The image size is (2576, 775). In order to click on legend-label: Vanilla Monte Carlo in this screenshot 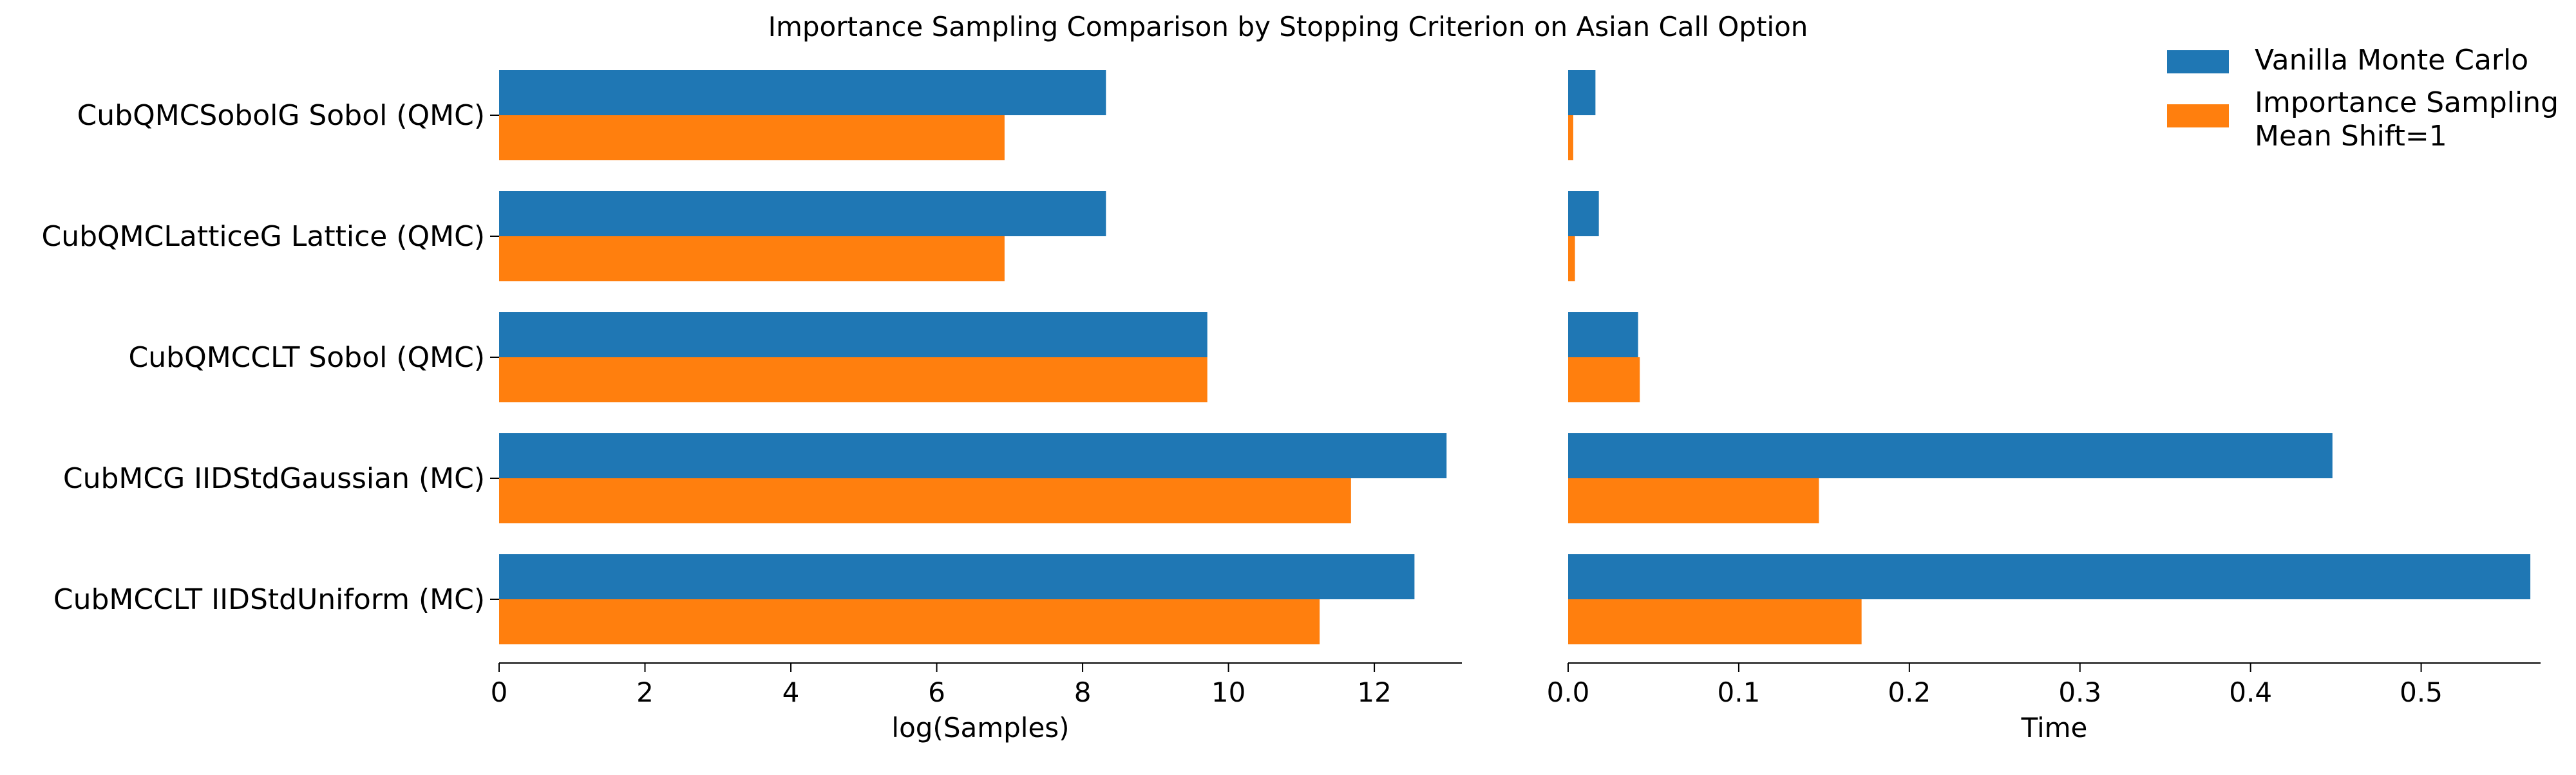, I will do `click(2392, 60)`.